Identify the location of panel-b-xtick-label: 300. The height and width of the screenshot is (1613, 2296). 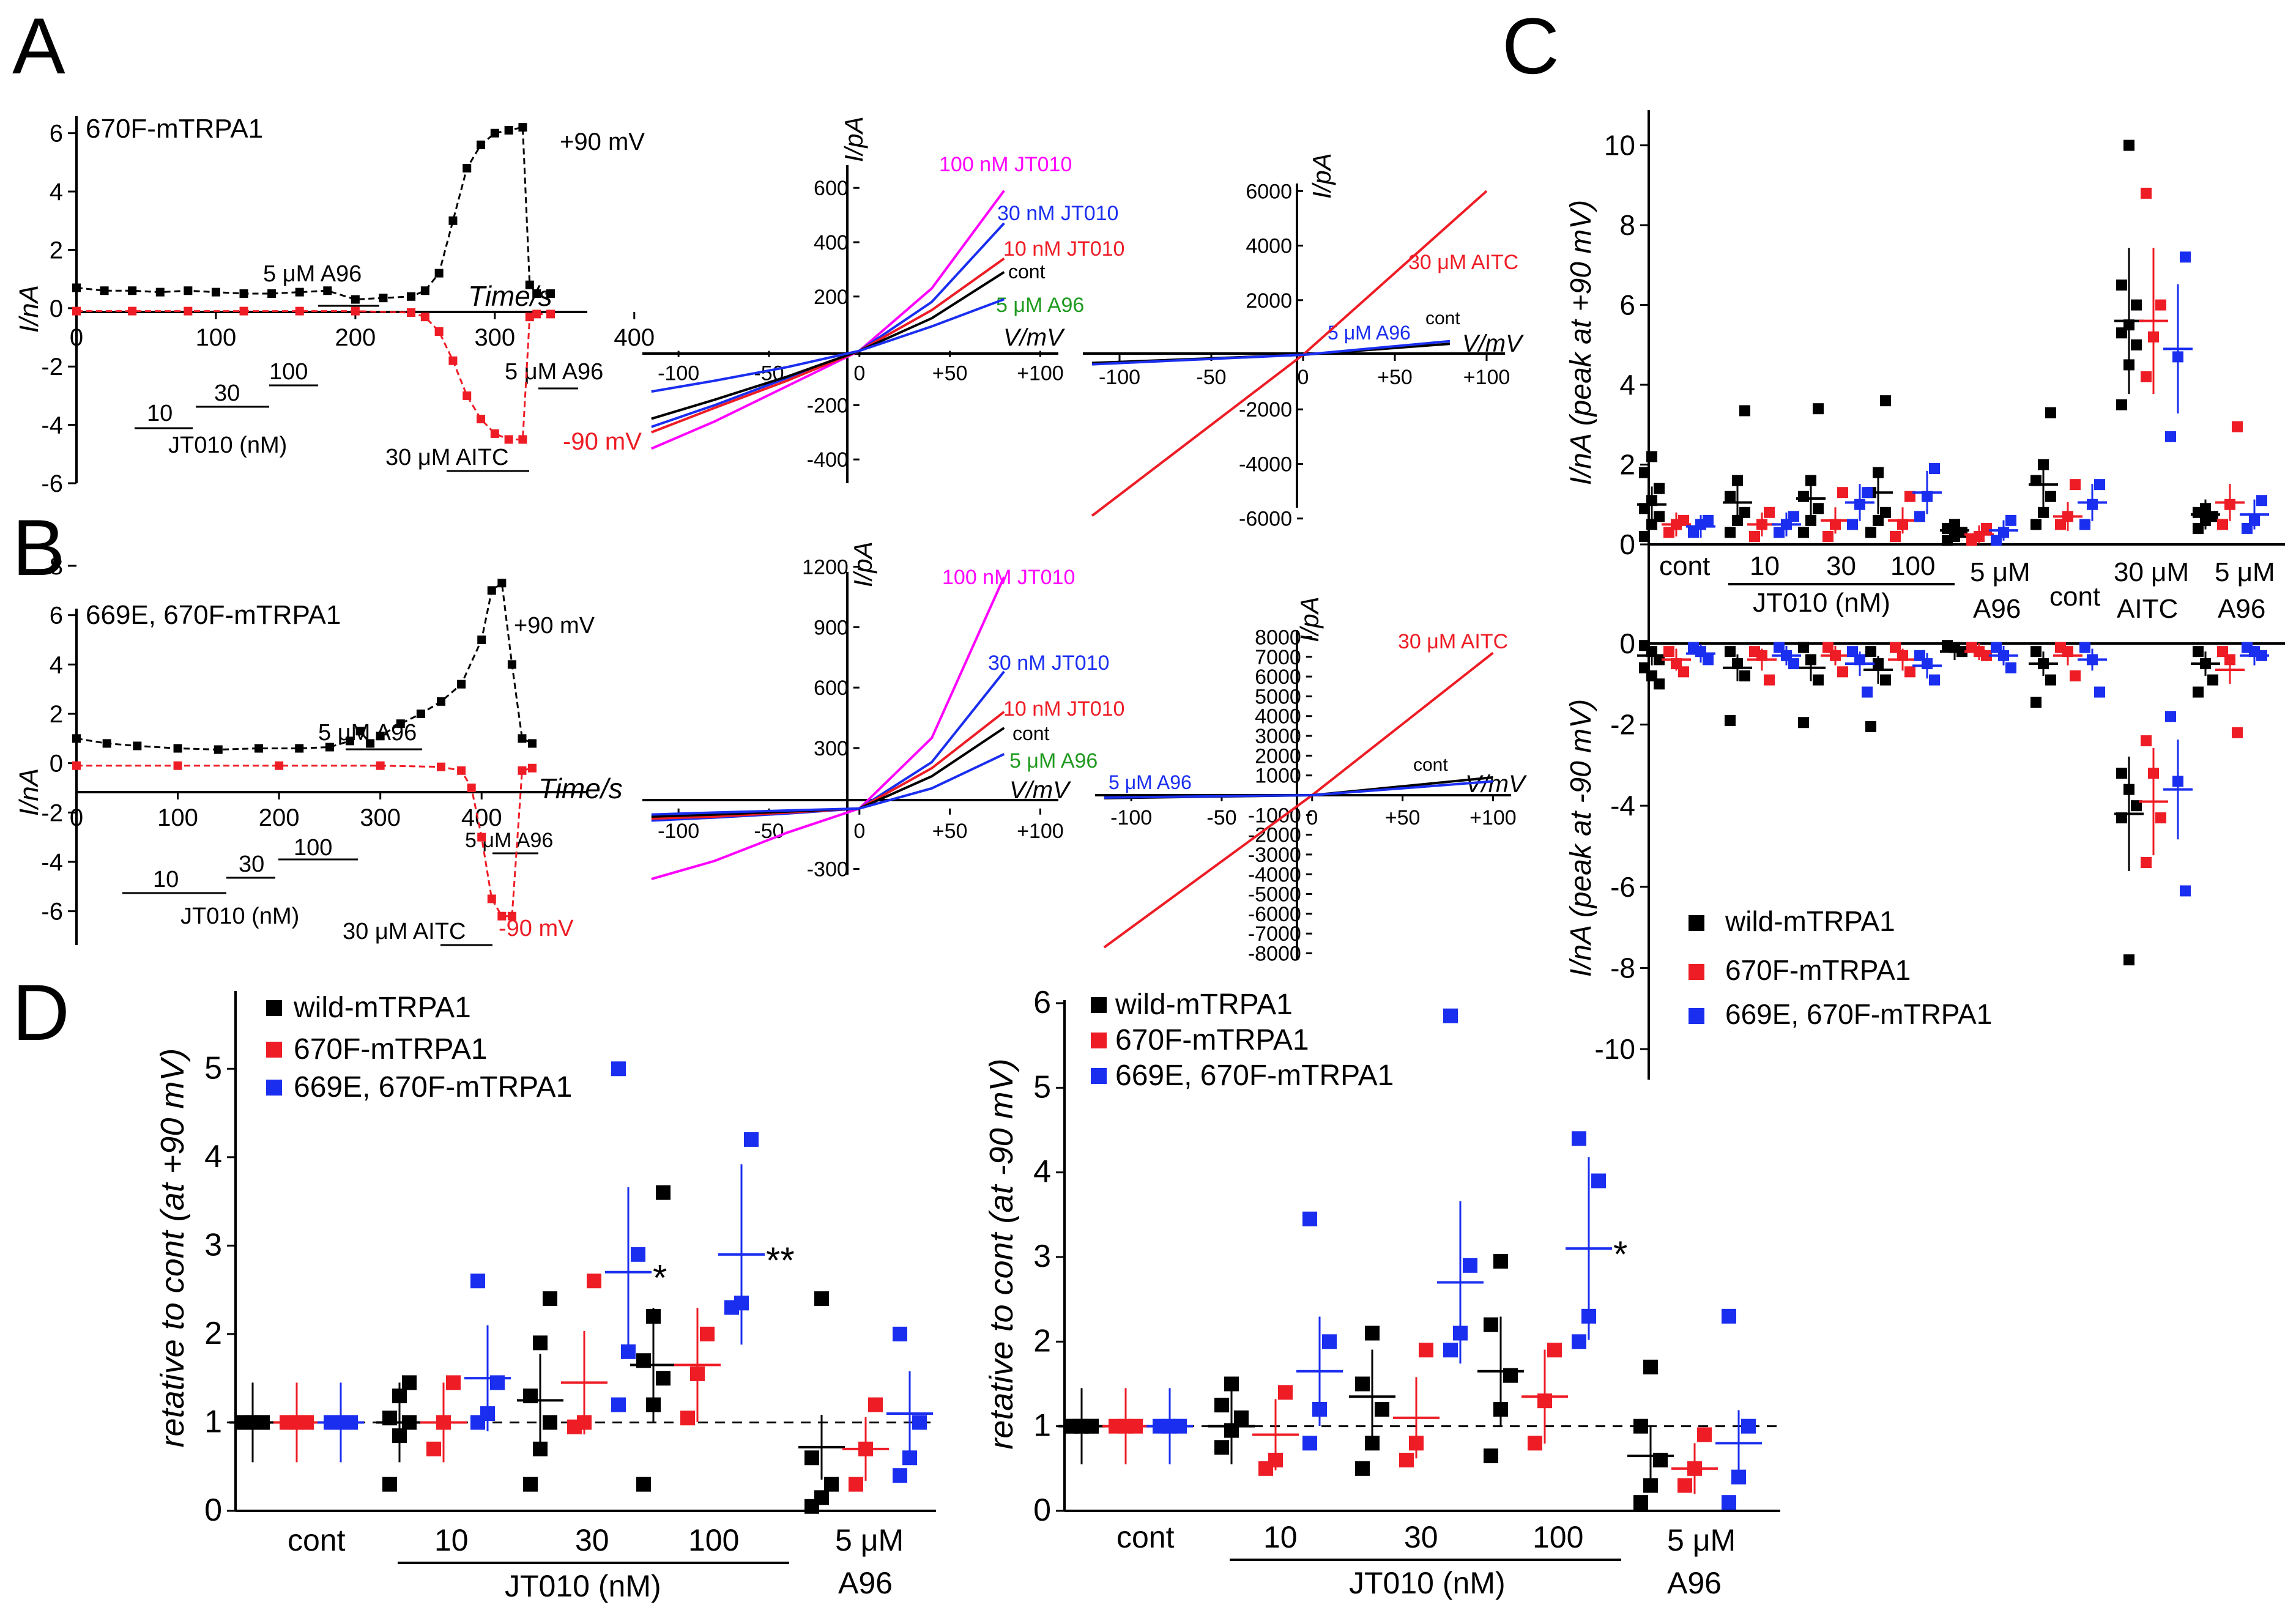
(380, 817).